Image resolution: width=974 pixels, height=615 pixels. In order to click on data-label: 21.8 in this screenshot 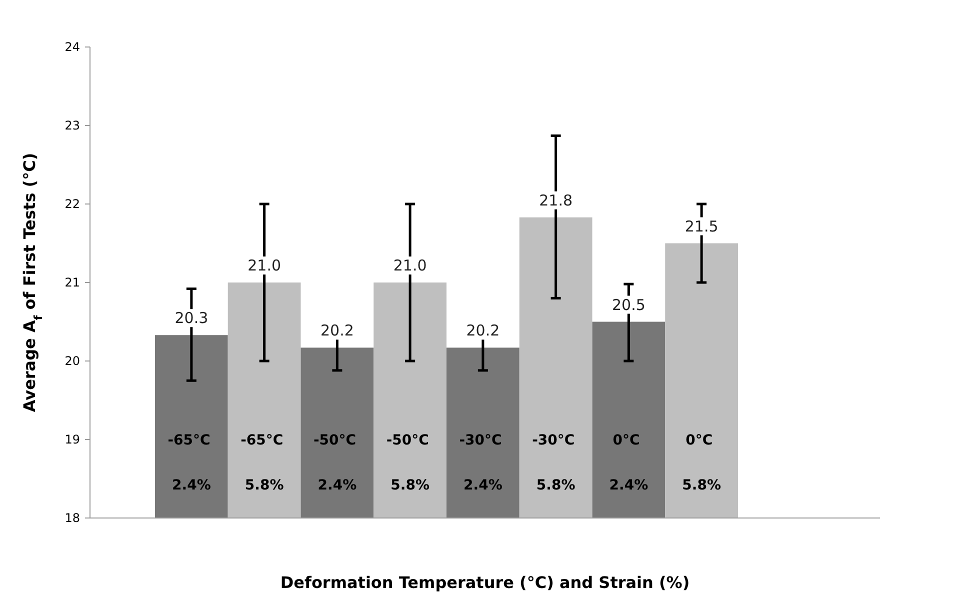, I will do `click(556, 200)`.